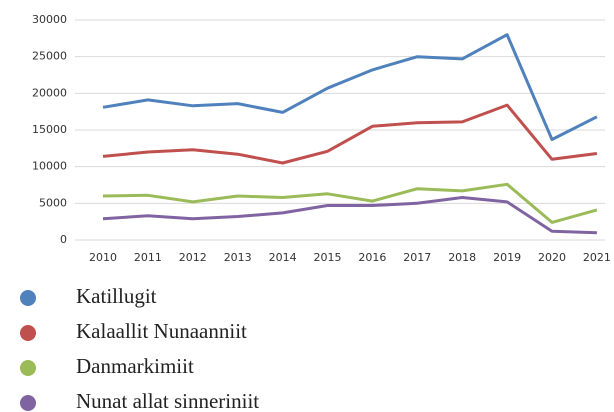 The height and width of the screenshot is (412, 614). Describe the element at coordinates (49, 129) in the screenshot. I see `y-tick-label: 15000` at that location.